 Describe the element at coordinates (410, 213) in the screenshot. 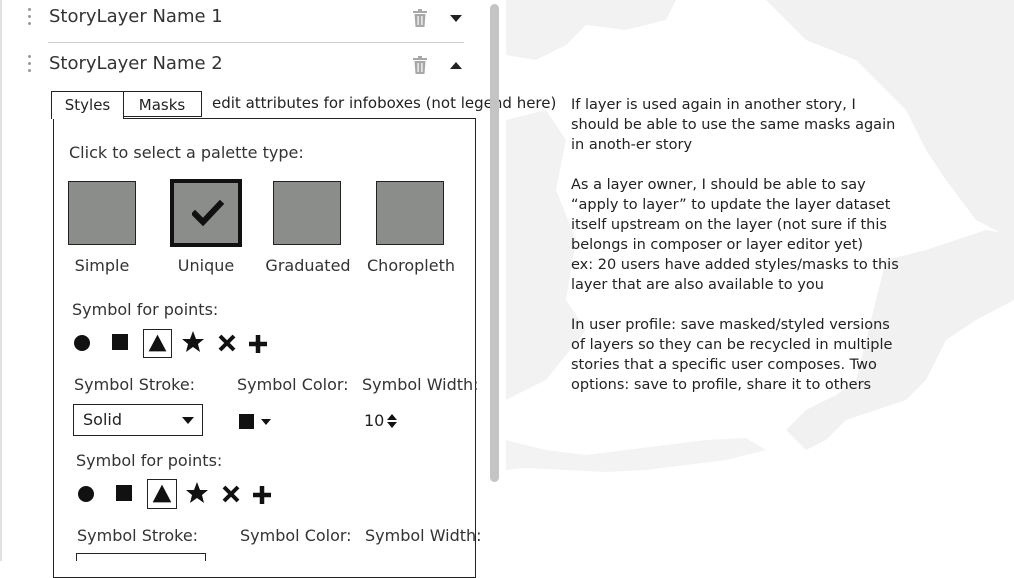

I see `palette-choropleth-swatch` at that location.